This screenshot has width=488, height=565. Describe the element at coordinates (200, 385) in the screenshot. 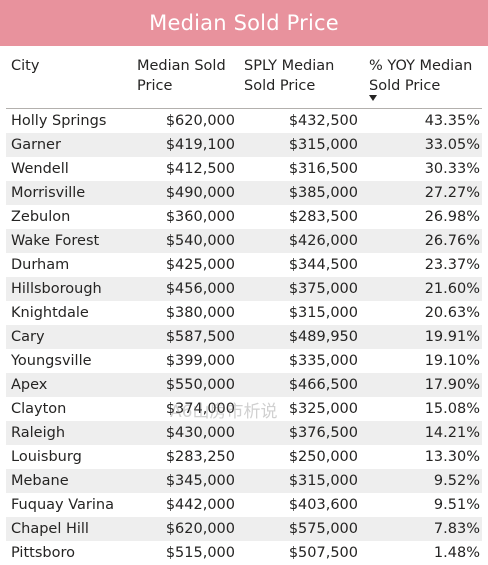

I see `median-sold-price-cell: $550,000` at that location.